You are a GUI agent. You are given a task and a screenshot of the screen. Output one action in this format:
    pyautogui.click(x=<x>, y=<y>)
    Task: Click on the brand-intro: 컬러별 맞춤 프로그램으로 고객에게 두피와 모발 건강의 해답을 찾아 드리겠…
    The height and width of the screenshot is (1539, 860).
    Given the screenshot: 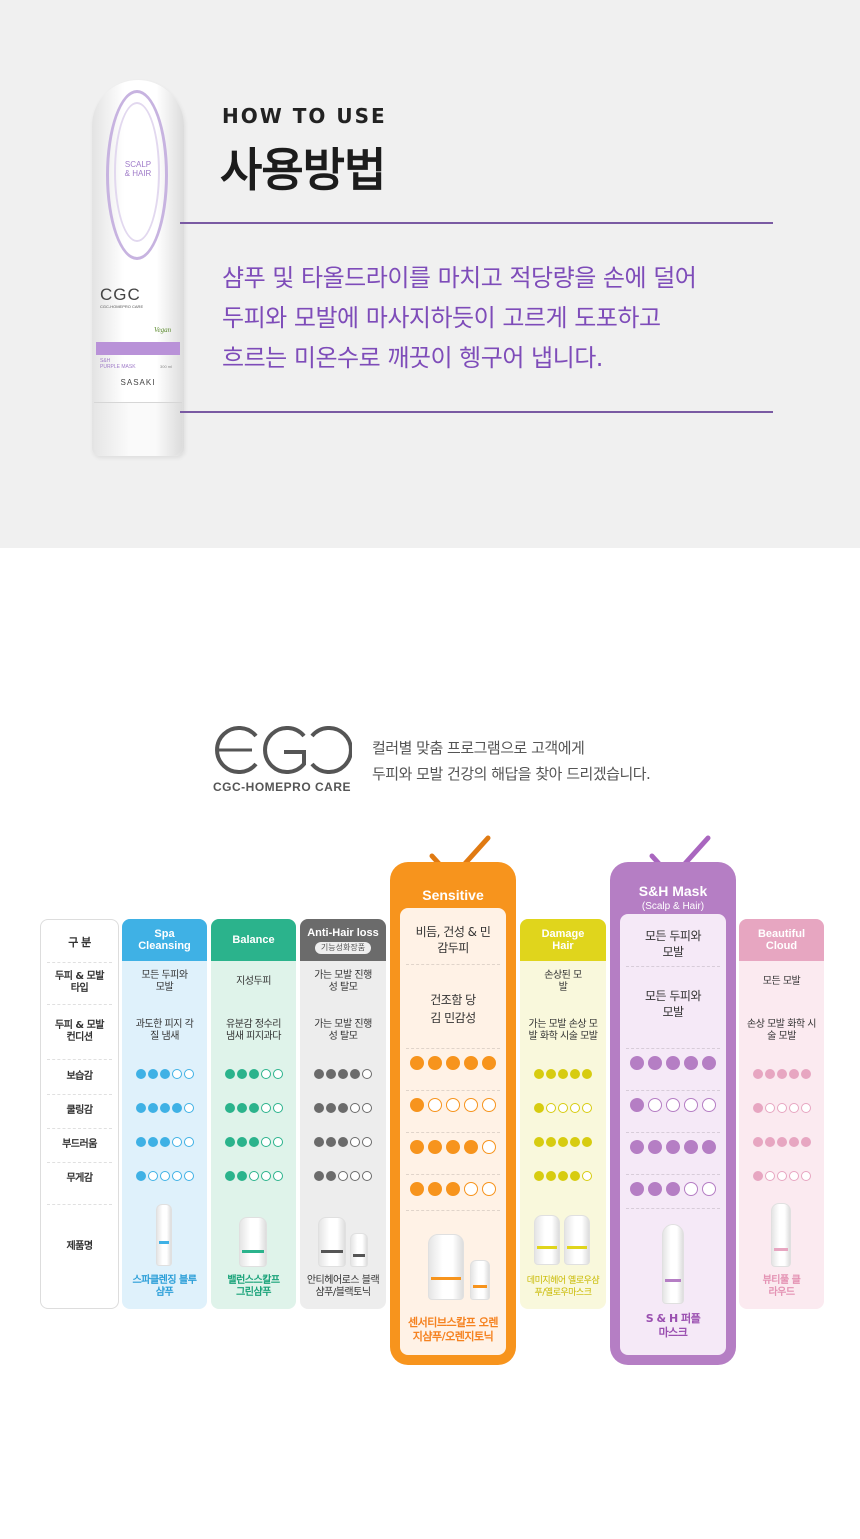 What is the action you would take?
    pyautogui.click(x=511, y=761)
    